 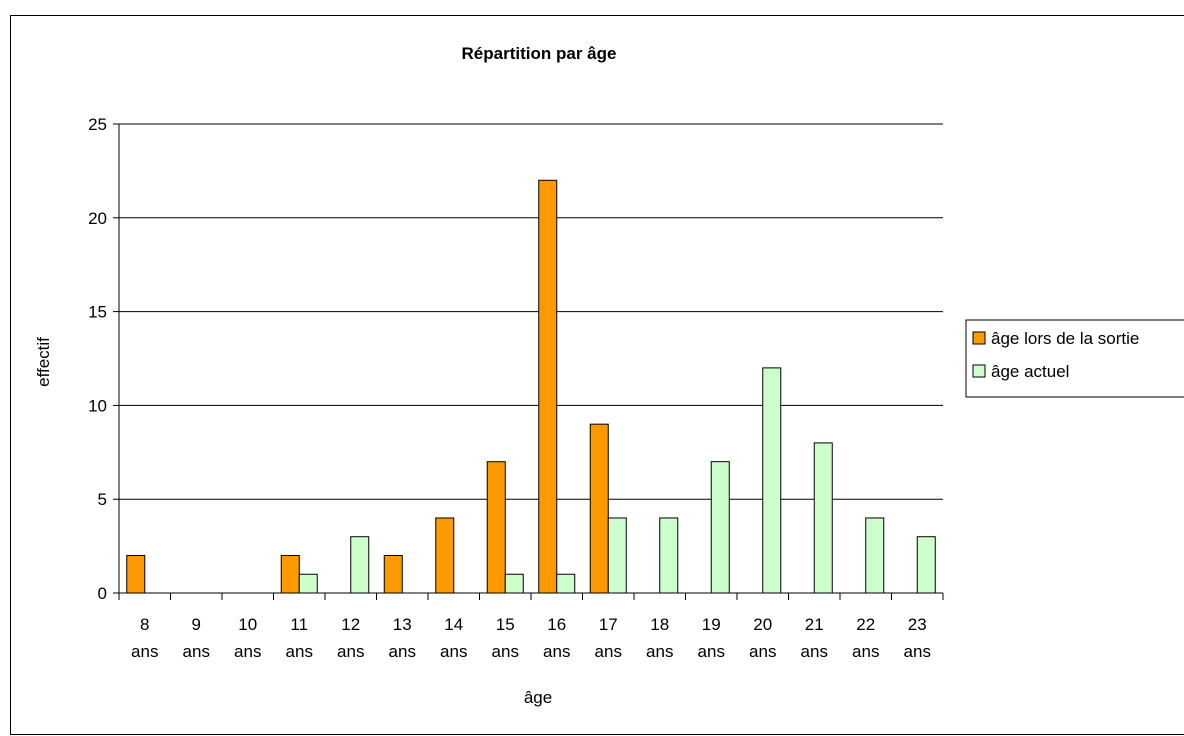 What do you see at coordinates (102, 499) in the screenshot?
I see `y-tick-label: 5` at bounding box center [102, 499].